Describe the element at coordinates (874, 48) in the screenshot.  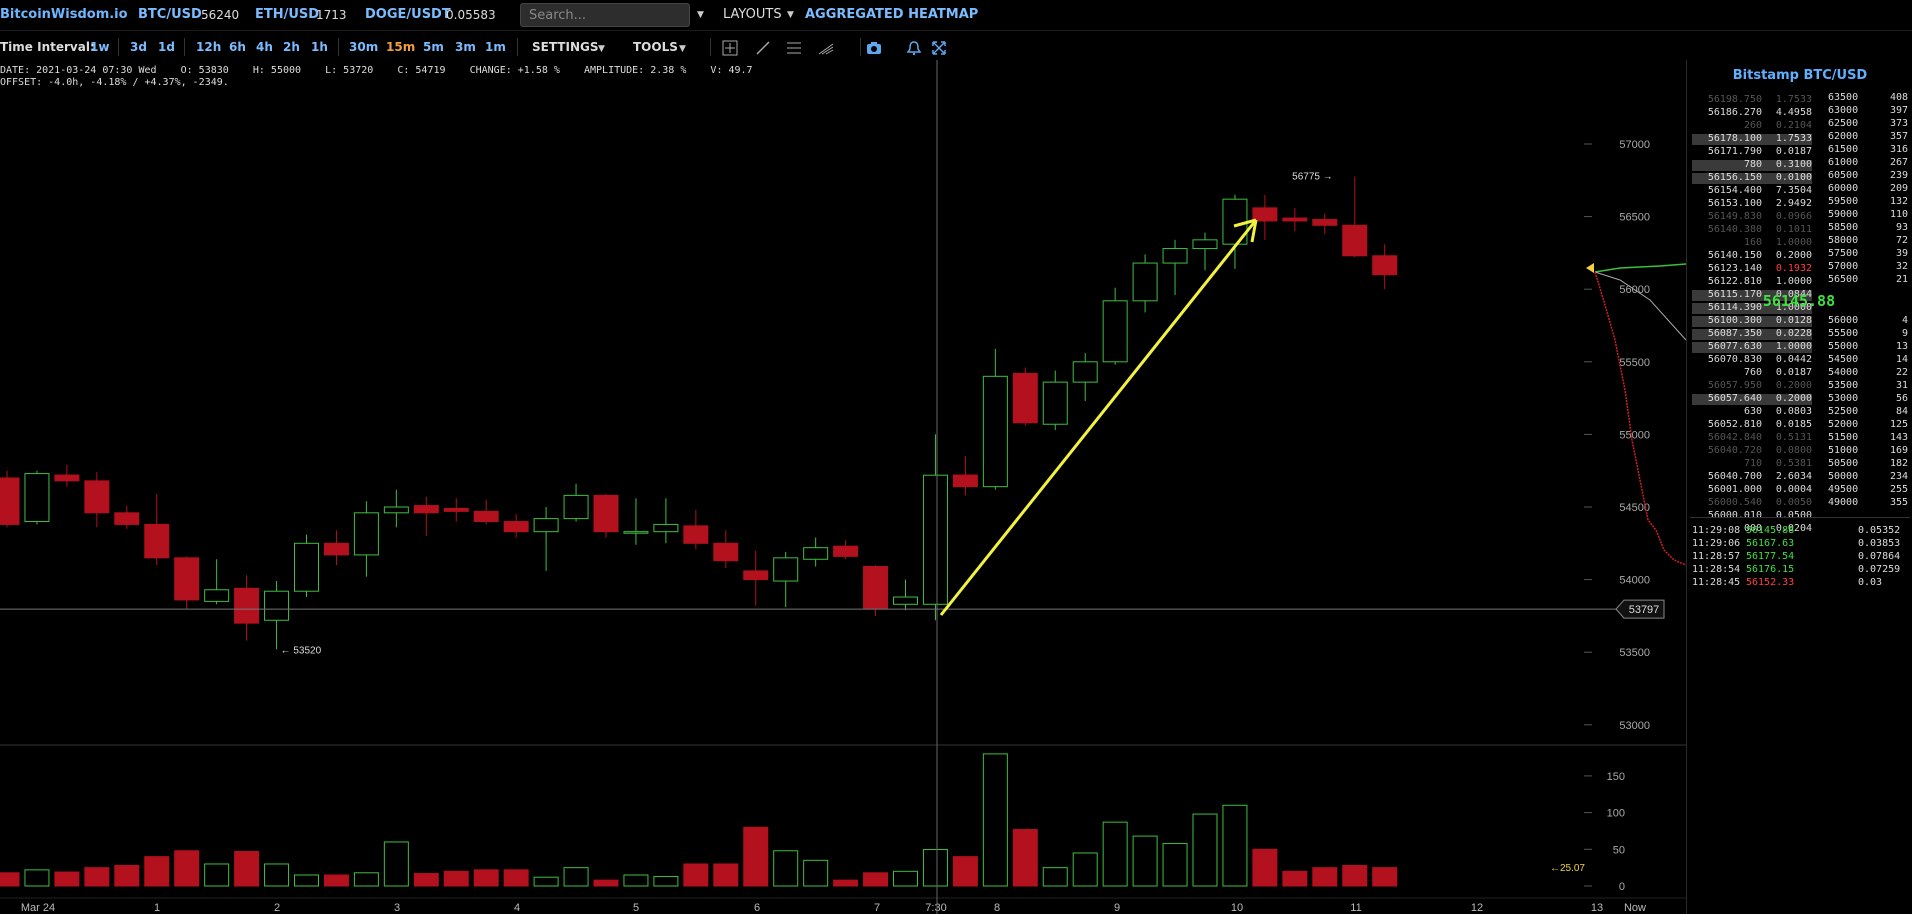
I see `camera-icon` at that location.